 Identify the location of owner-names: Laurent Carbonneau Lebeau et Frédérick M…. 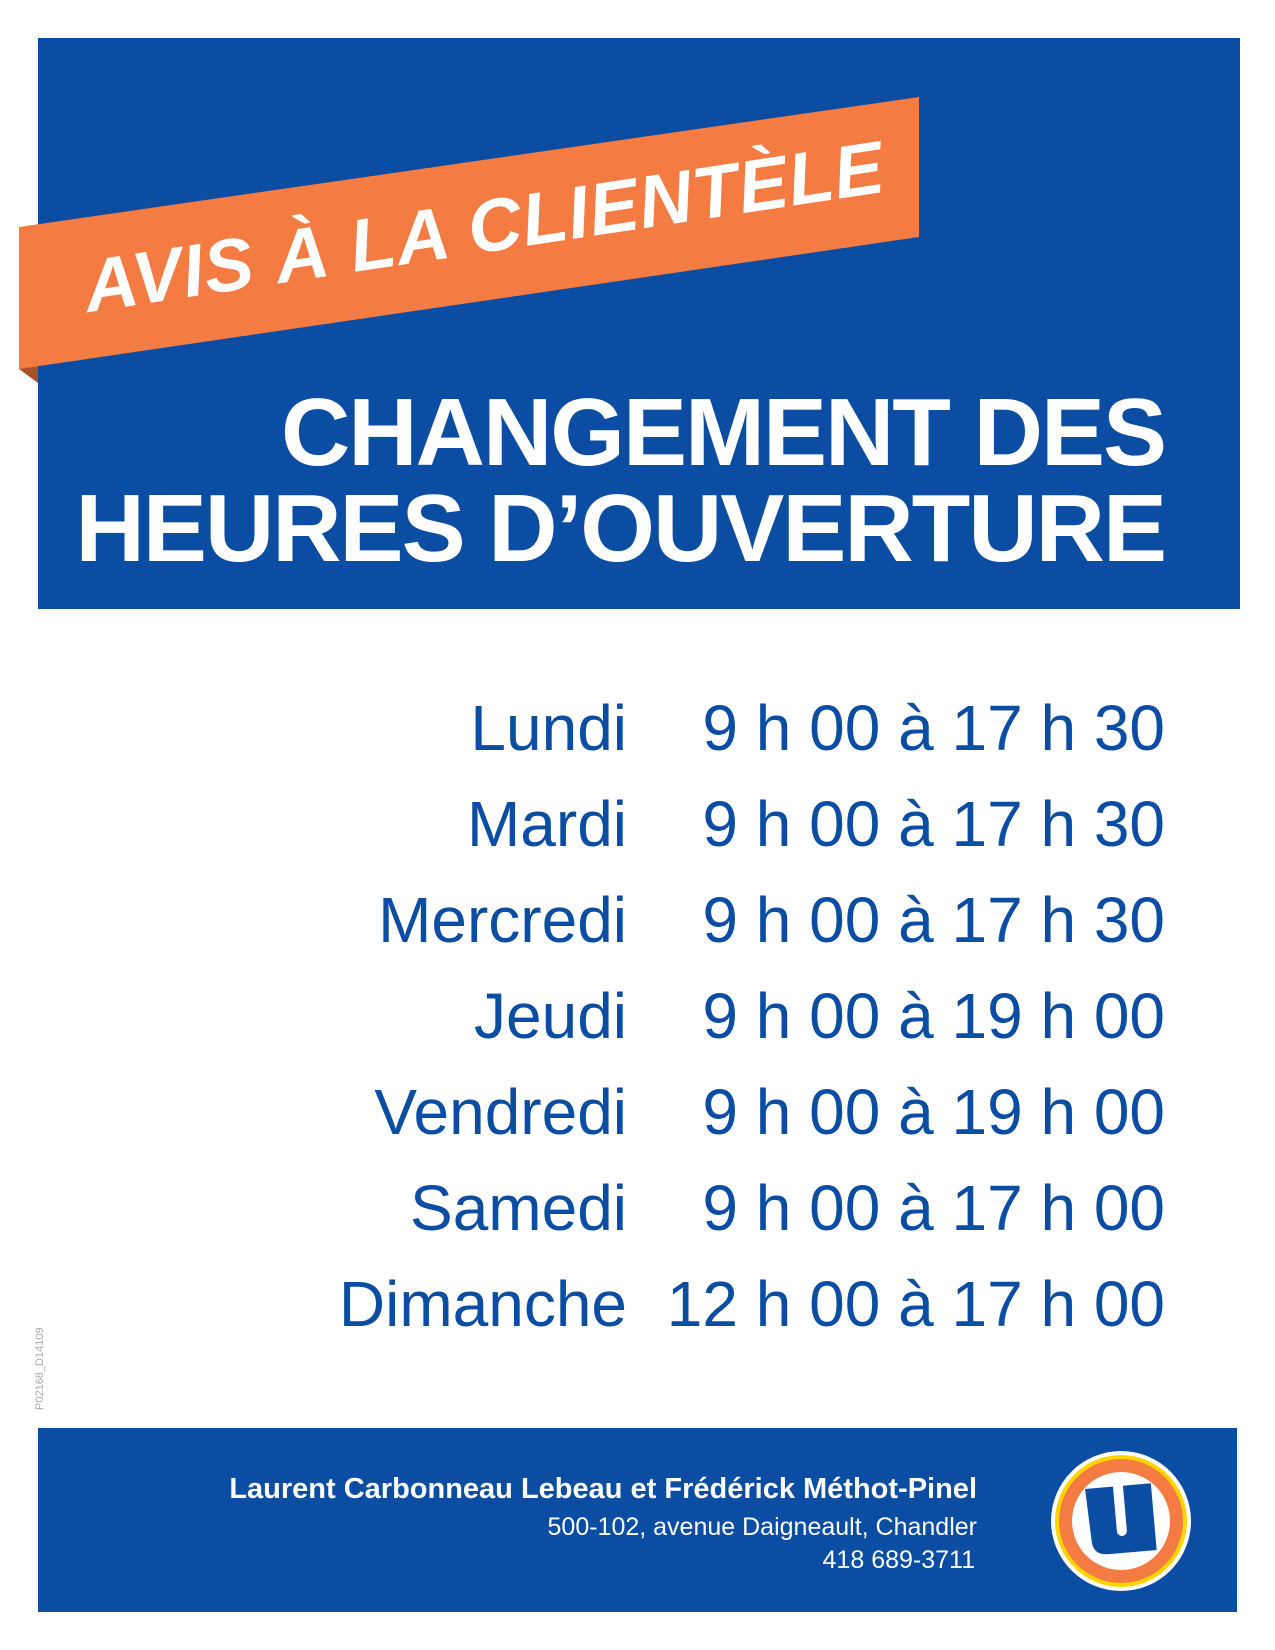
(603, 1489).